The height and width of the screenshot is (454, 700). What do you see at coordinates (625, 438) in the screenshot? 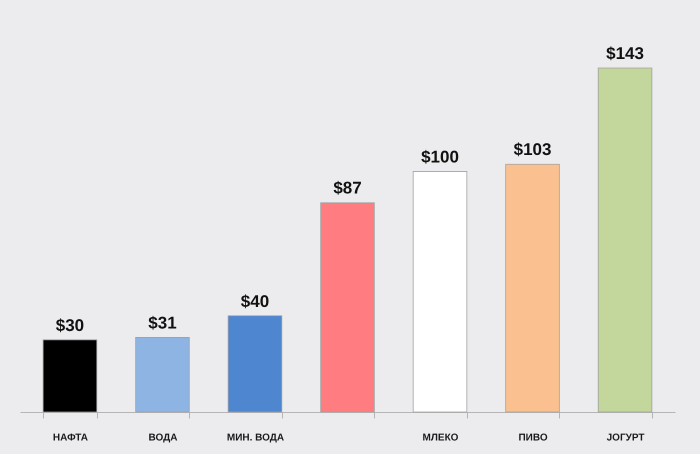
I see `x-tick-label: ЈОГУРТ` at bounding box center [625, 438].